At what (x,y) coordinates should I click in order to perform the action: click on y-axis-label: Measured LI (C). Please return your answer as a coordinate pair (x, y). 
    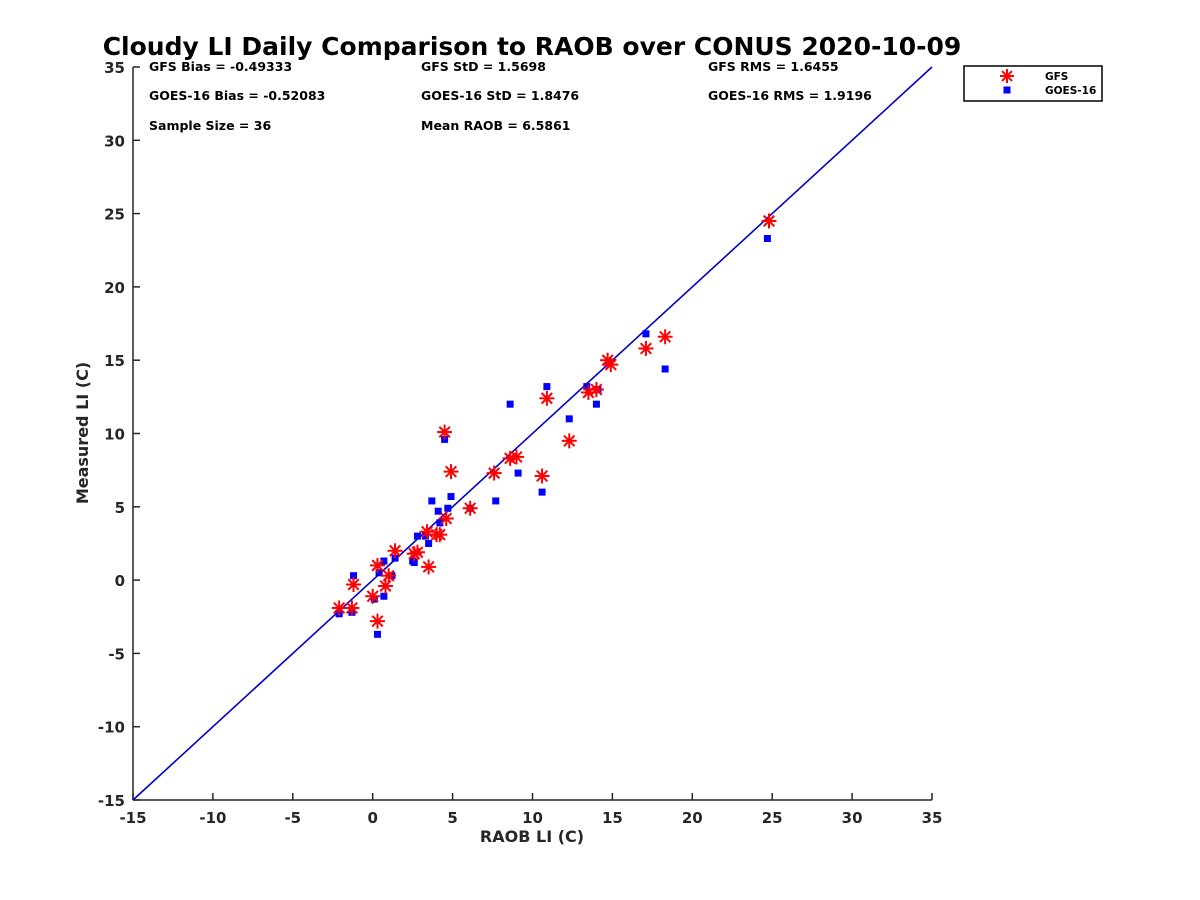
    Looking at the image, I should click on (82, 433).